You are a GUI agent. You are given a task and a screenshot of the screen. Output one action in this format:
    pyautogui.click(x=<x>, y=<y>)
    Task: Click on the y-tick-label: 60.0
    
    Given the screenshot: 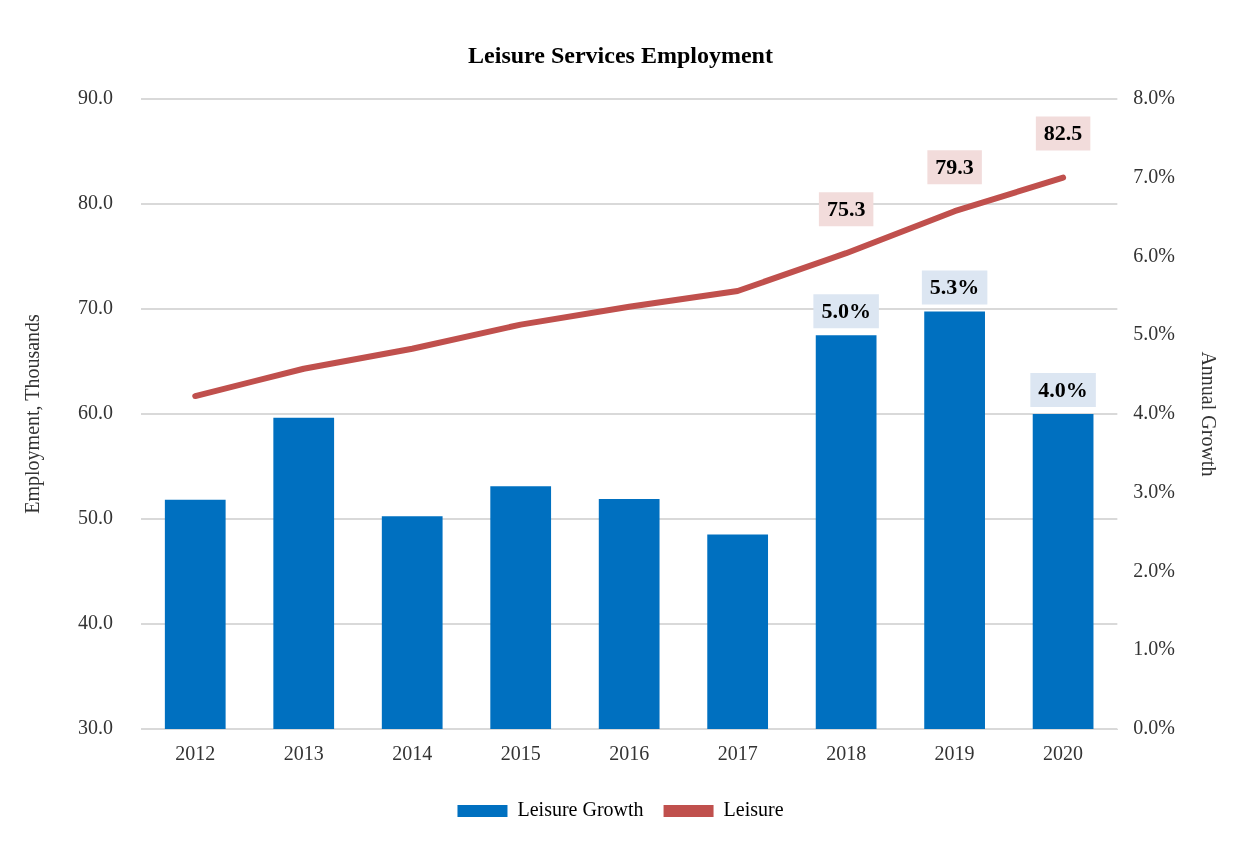 What is the action you would take?
    pyautogui.click(x=95, y=412)
    